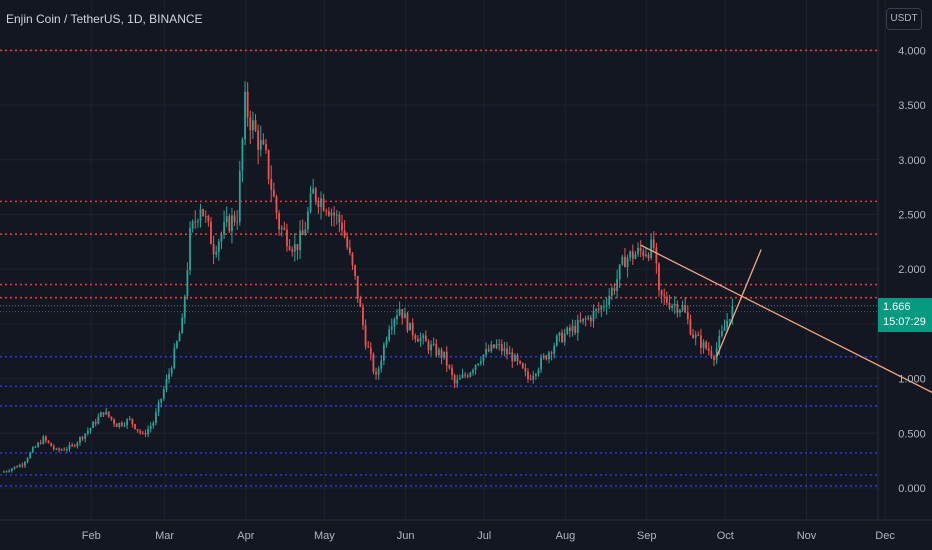  I want to click on currency-unit-button: USDT, so click(904, 19).